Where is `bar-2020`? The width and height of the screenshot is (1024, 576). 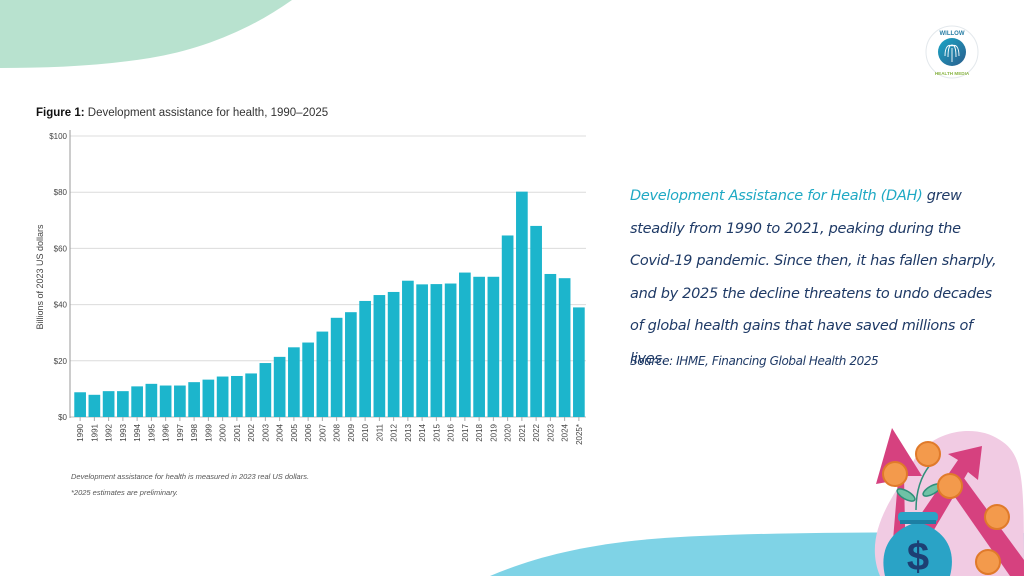 bar-2020 is located at coordinates (507, 326).